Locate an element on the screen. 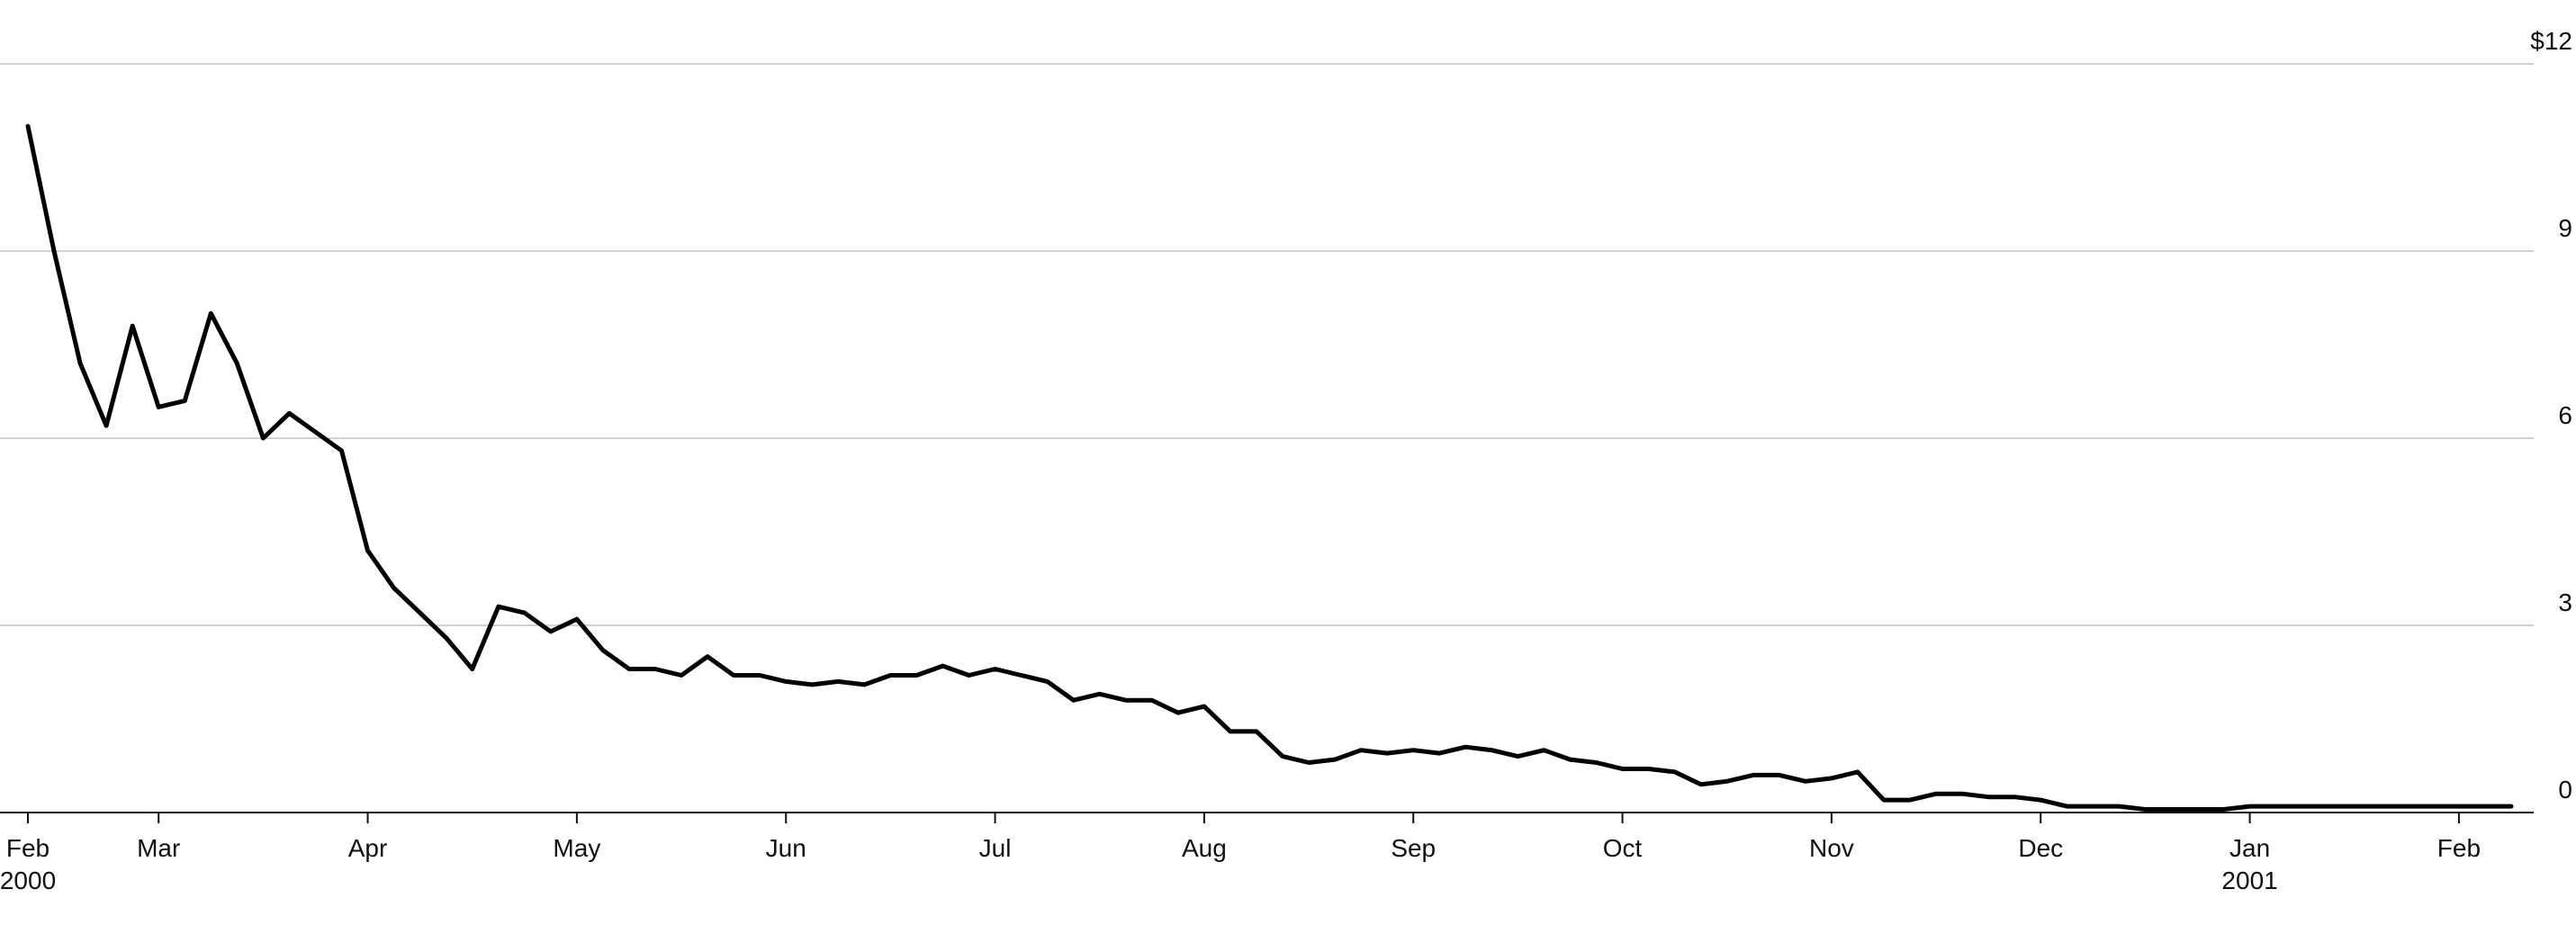 This screenshot has height=925, width=2576. x-tick-label: Jul is located at coordinates (995, 848).